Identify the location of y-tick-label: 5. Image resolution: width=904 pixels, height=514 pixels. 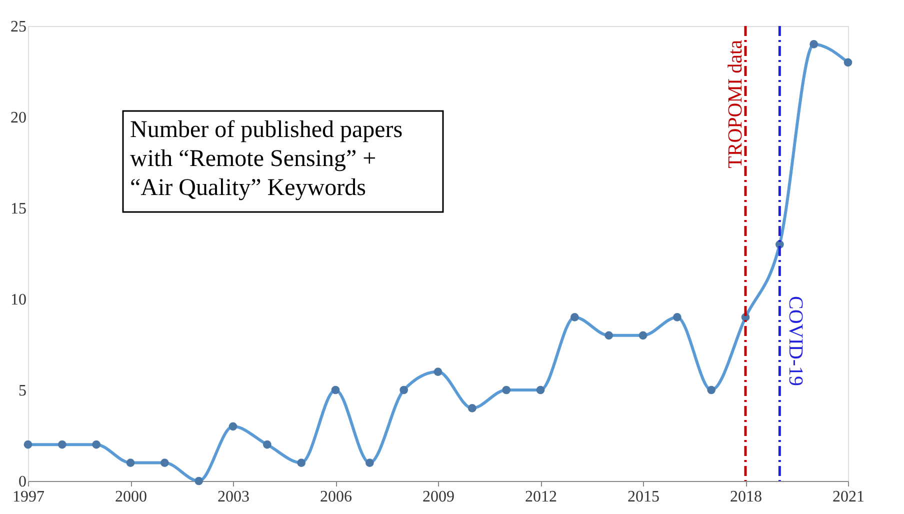
(22, 391).